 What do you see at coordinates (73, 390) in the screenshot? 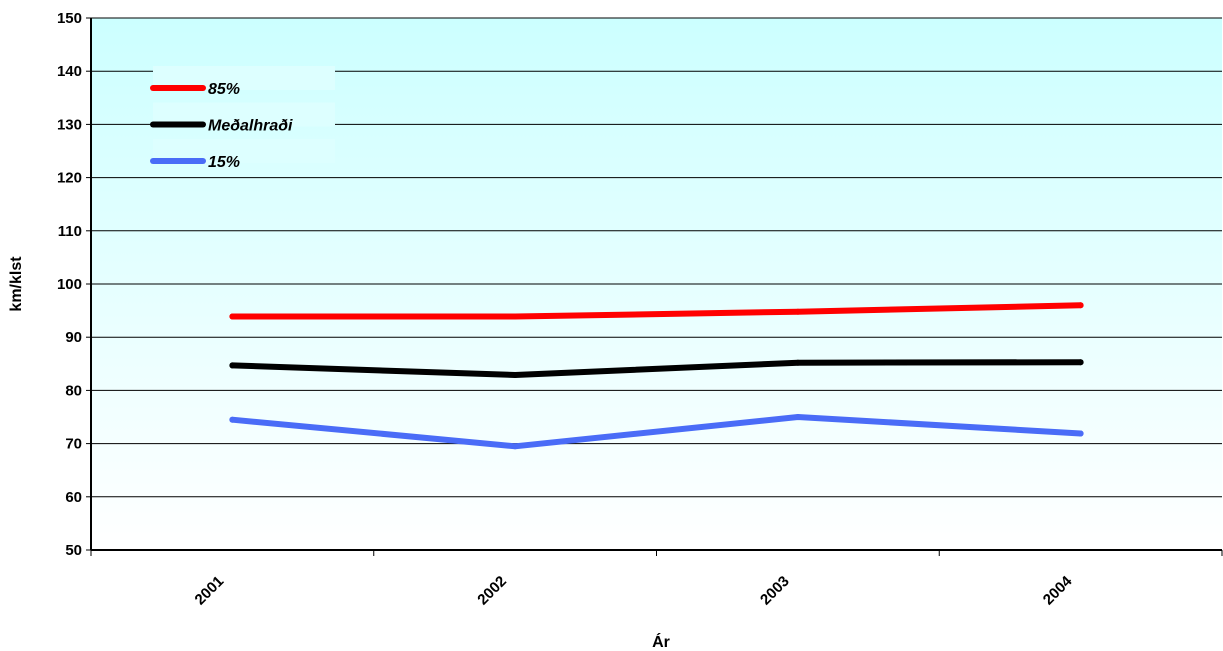
I see `y-tick-label: 80` at bounding box center [73, 390].